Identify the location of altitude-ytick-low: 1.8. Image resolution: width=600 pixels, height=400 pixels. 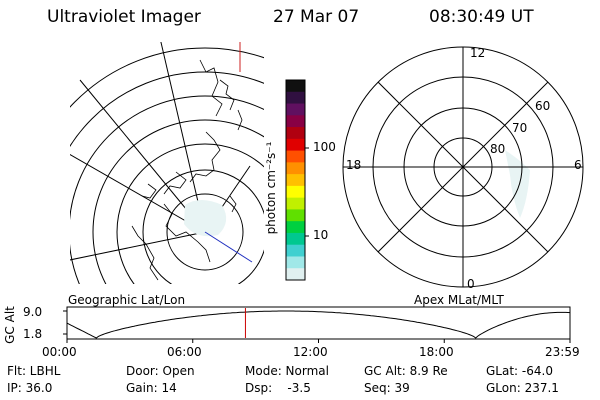
(33, 334).